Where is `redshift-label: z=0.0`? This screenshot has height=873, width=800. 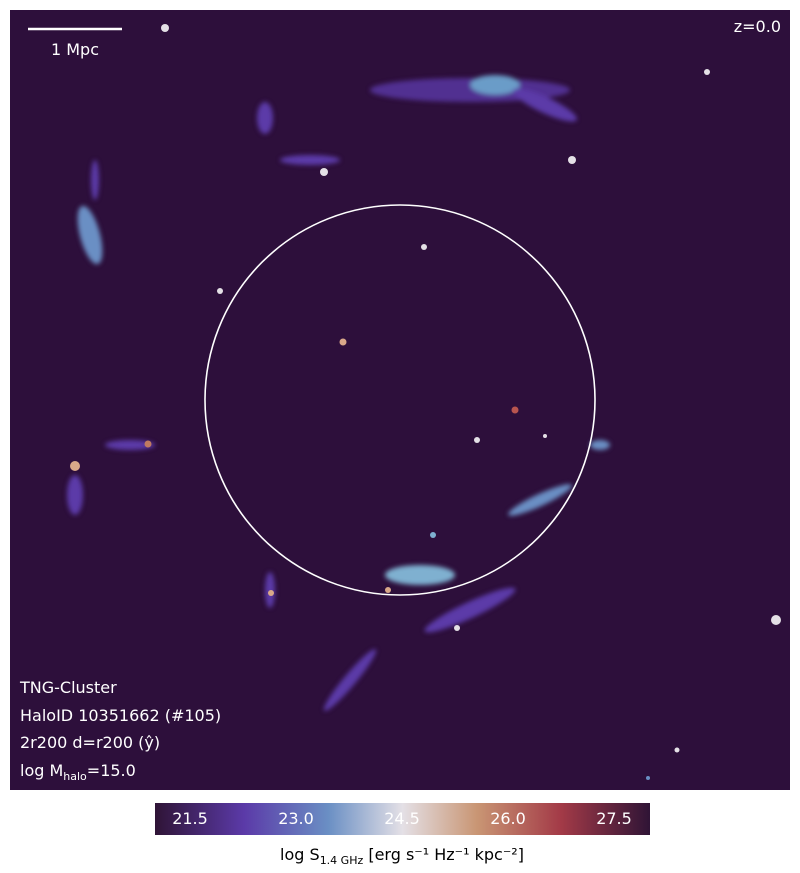 redshift-label: z=0.0 is located at coordinates (757, 26).